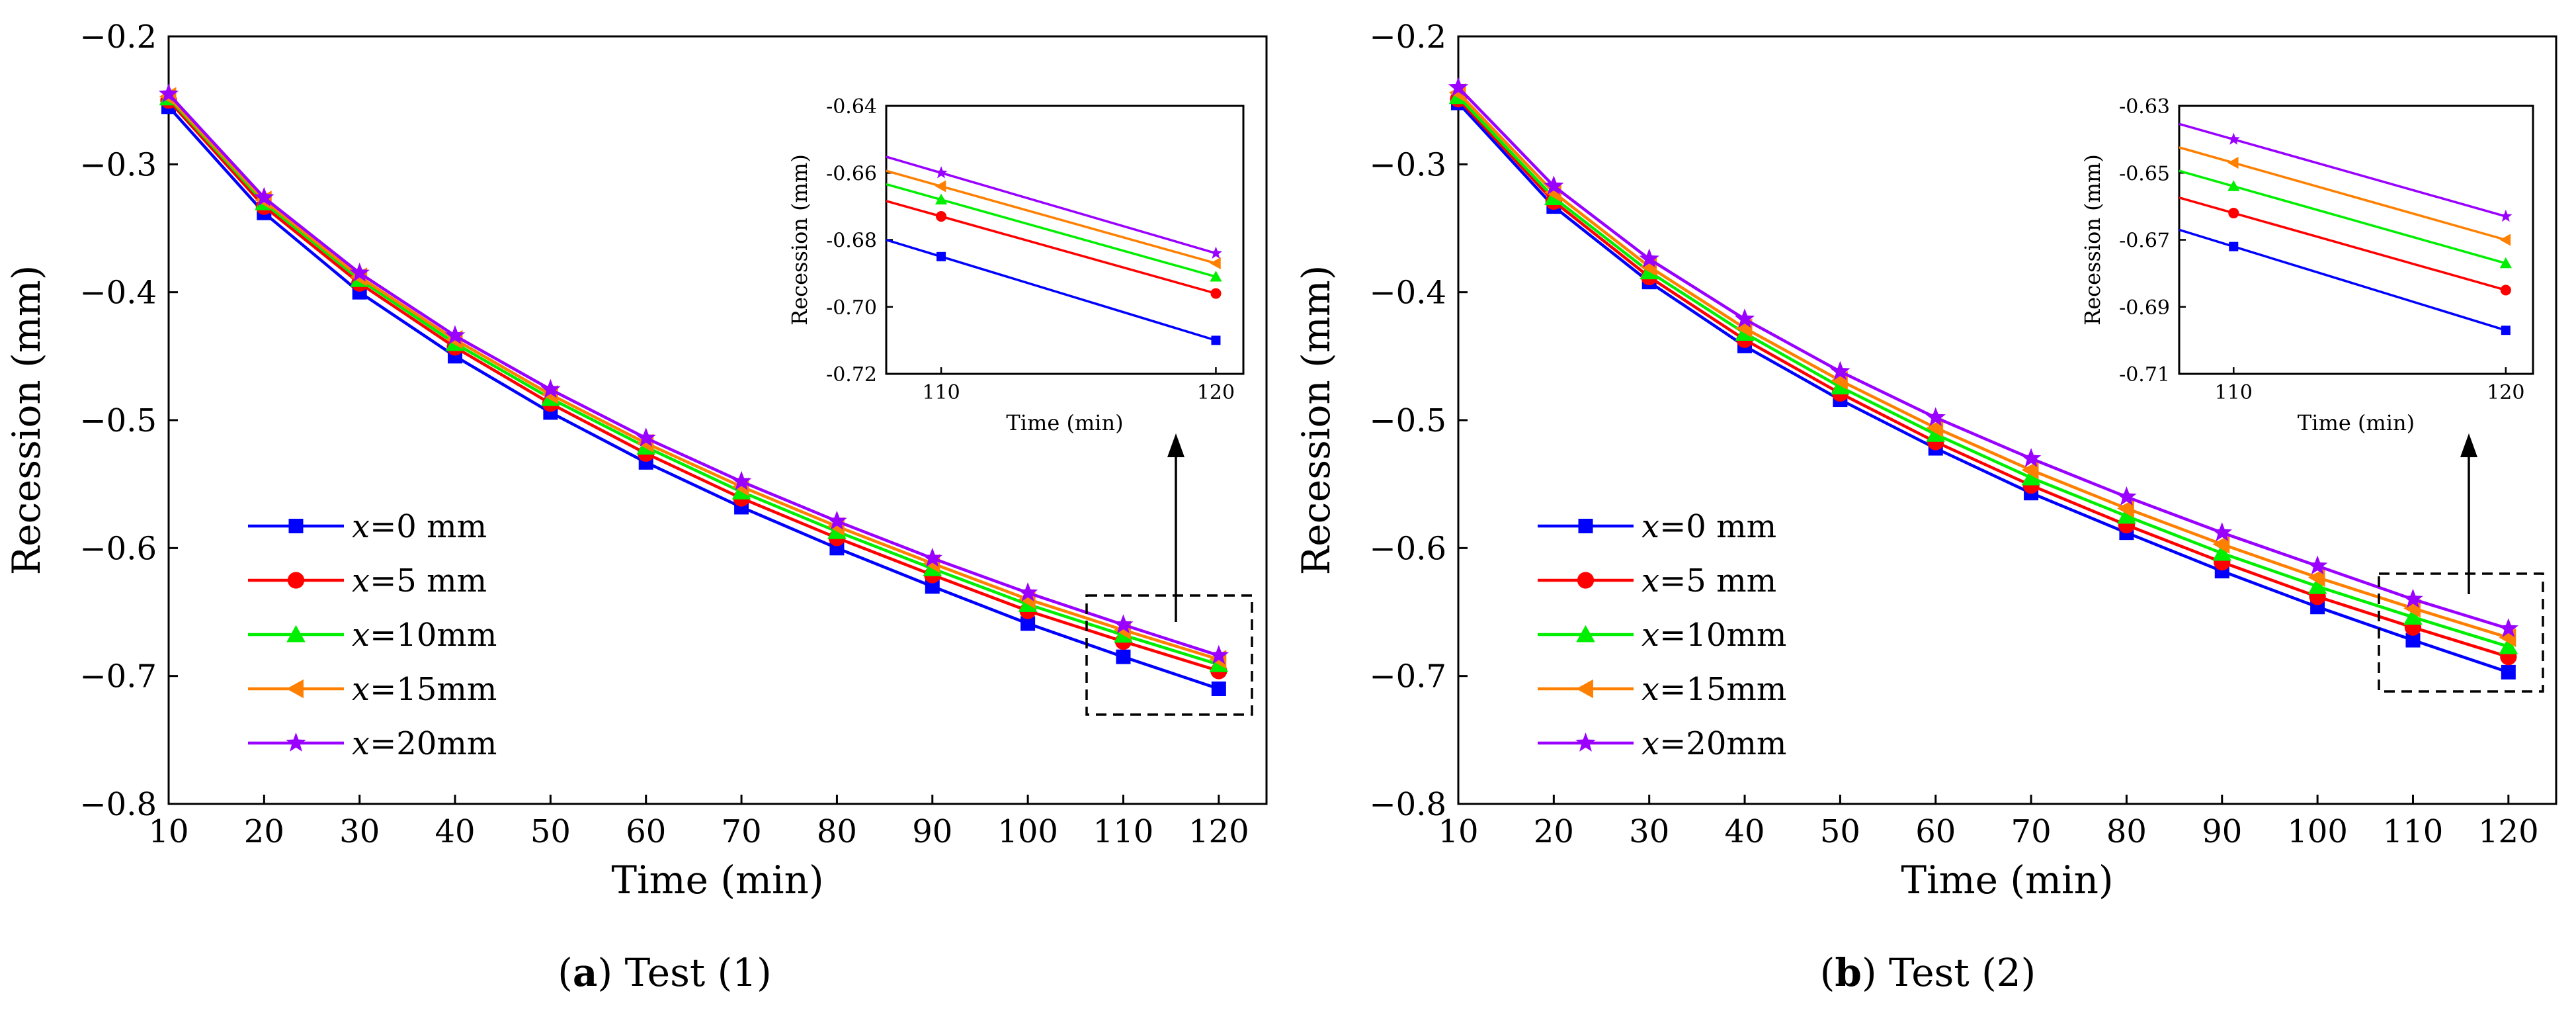 The image size is (2576, 1015). What do you see at coordinates (742, 831) in the screenshot?
I see `x-tick-label: 70` at bounding box center [742, 831].